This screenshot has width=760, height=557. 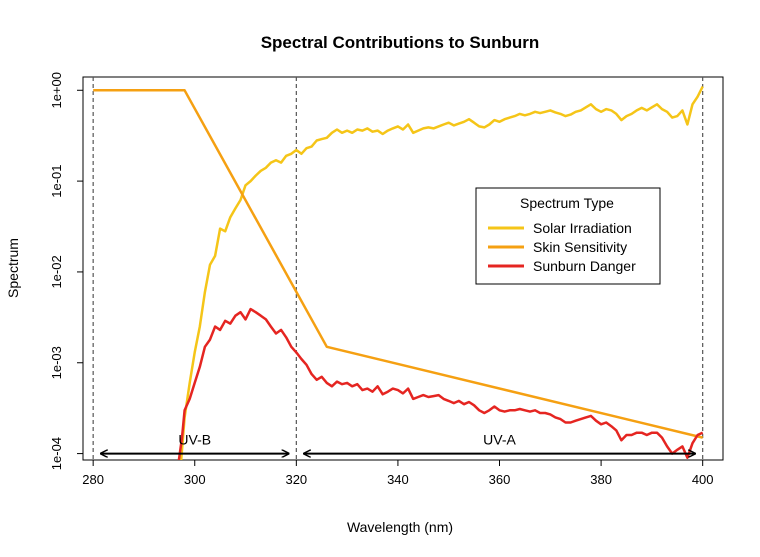 I want to click on chart-title: Spectral Contributions to Sunburn, so click(x=400, y=42).